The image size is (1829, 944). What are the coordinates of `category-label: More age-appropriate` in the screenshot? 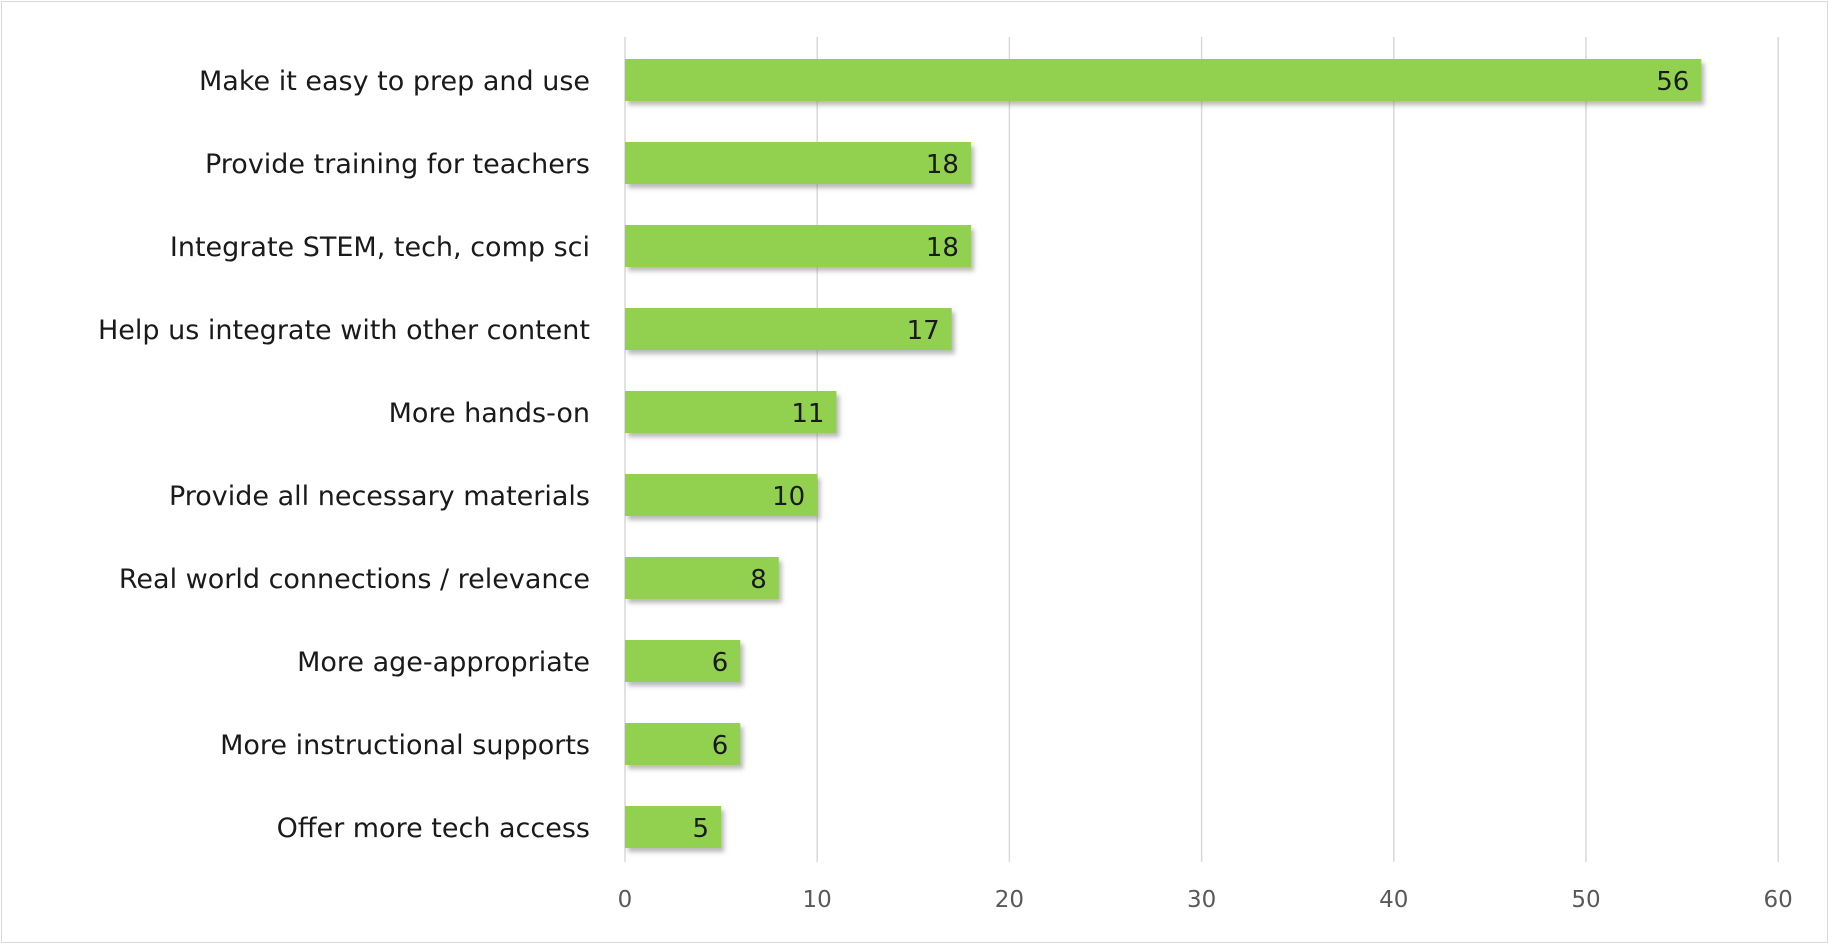 It's located at (443, 662).